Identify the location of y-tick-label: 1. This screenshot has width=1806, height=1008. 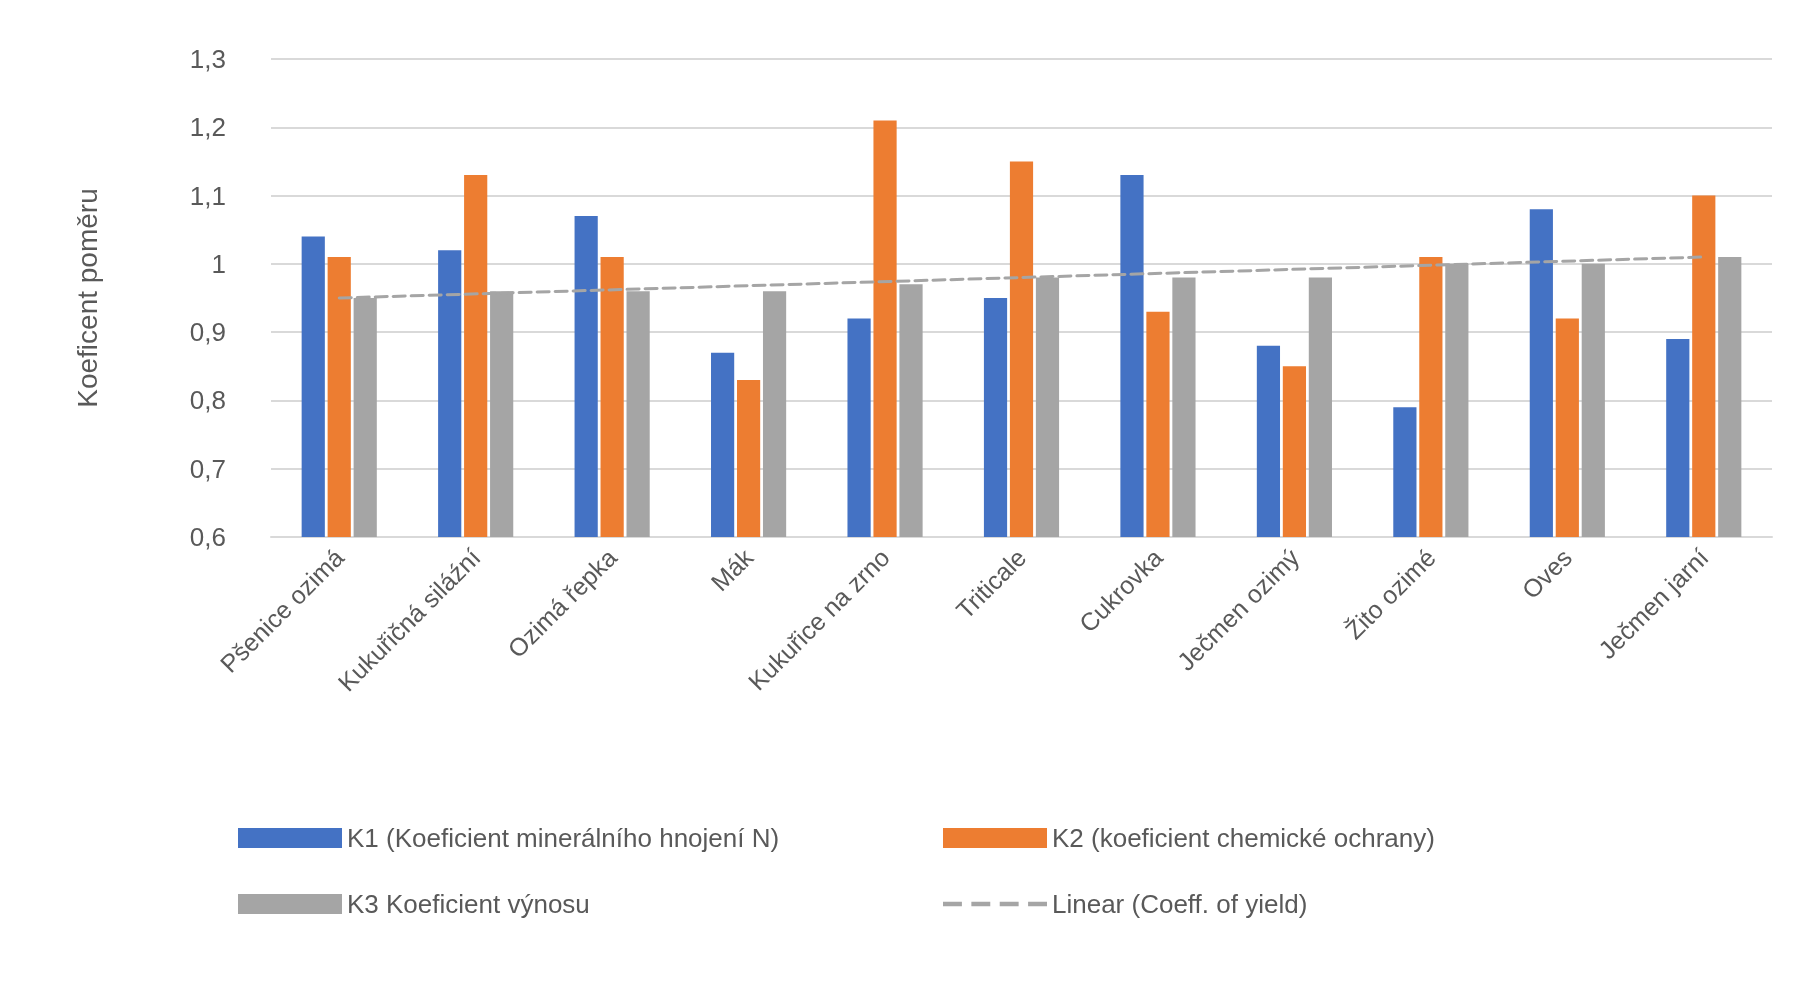
(218, 263).